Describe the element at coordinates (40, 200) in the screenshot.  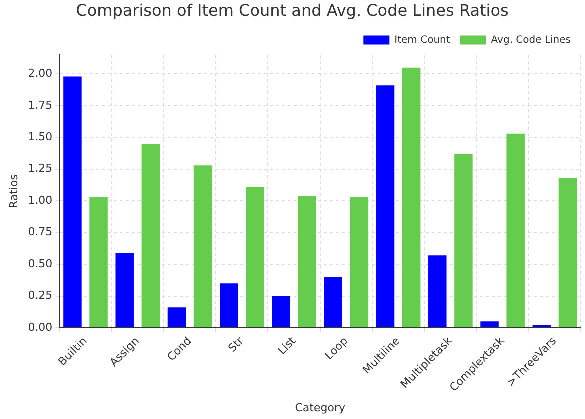
I see `y-tick-label: 1.00` at that location.